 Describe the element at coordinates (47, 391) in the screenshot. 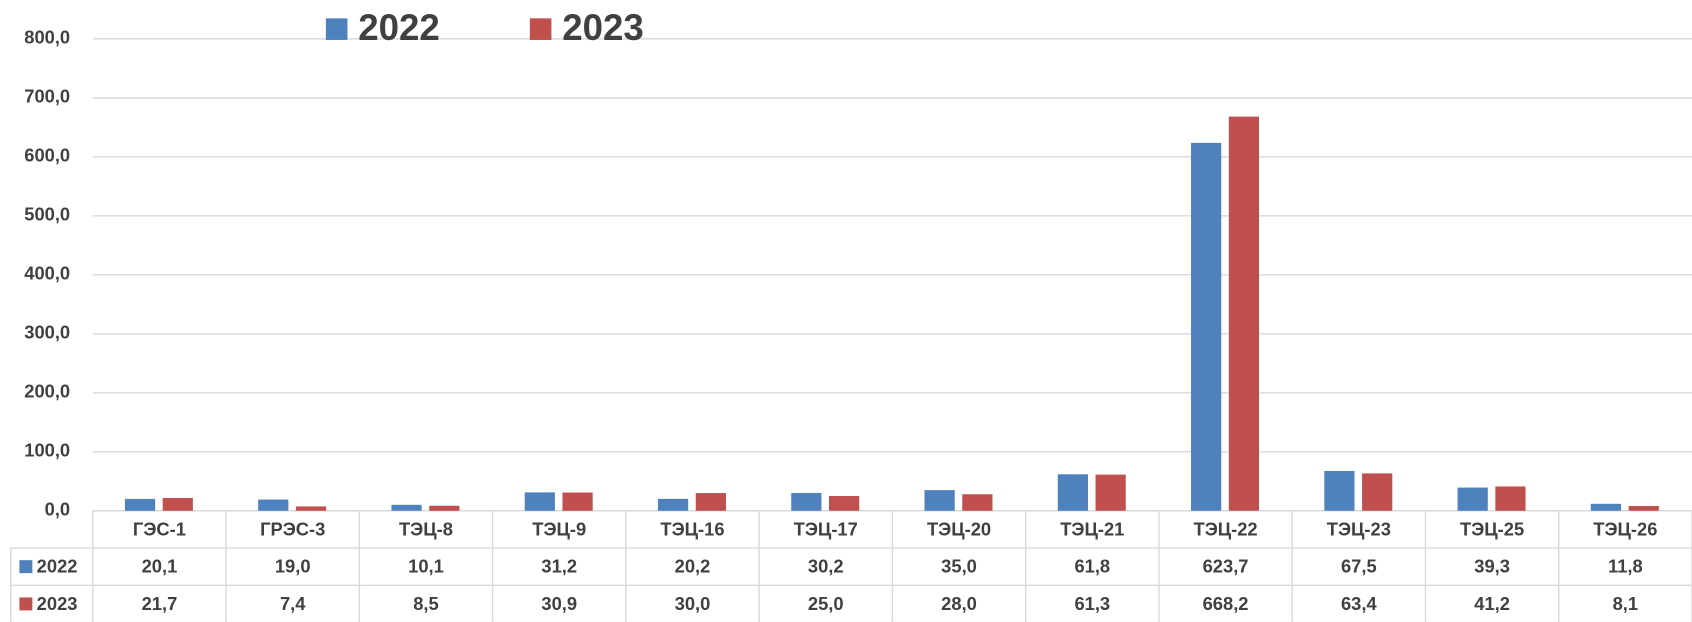

I see `y-tick-label: 200,0` at that location.